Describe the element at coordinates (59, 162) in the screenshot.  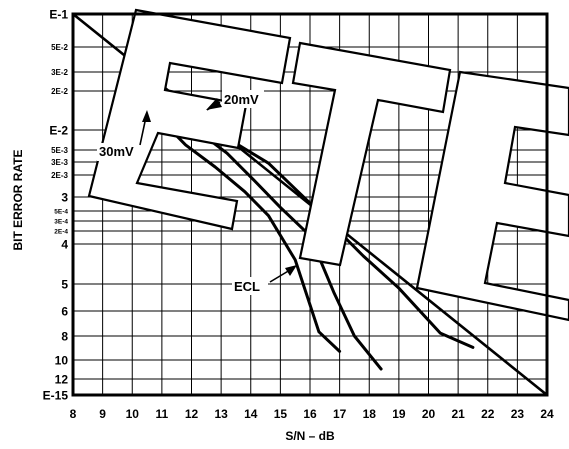
I see `y-tick-label: 3E-3` at that location.